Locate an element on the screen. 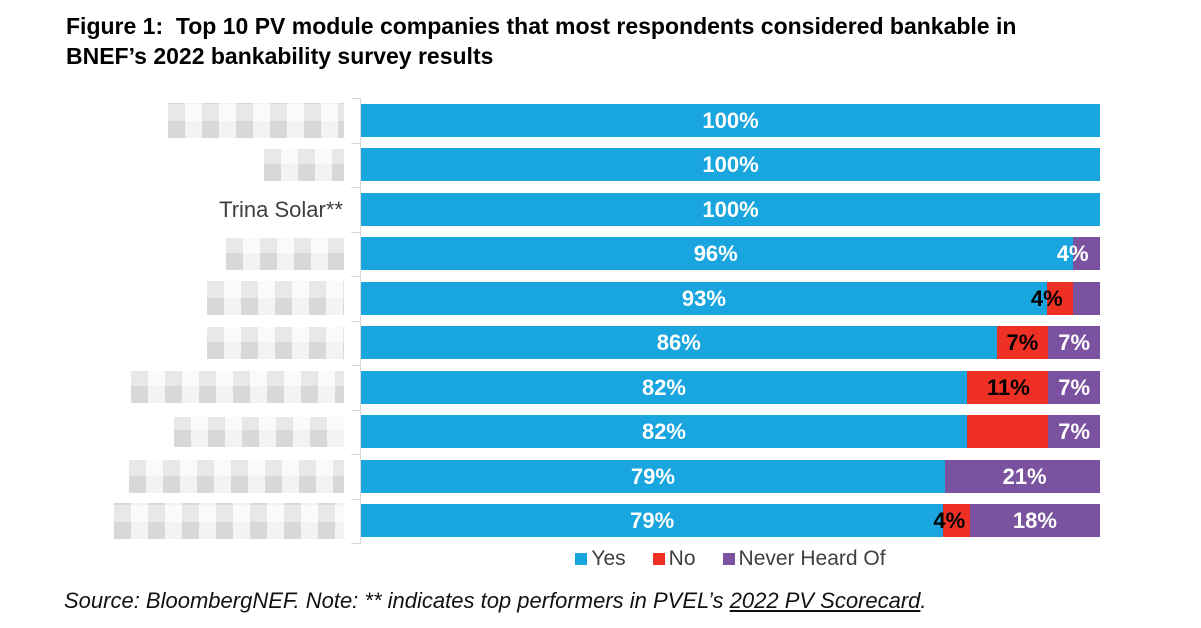  bar-row: 79% 21% is located at coordinates (730, 476).